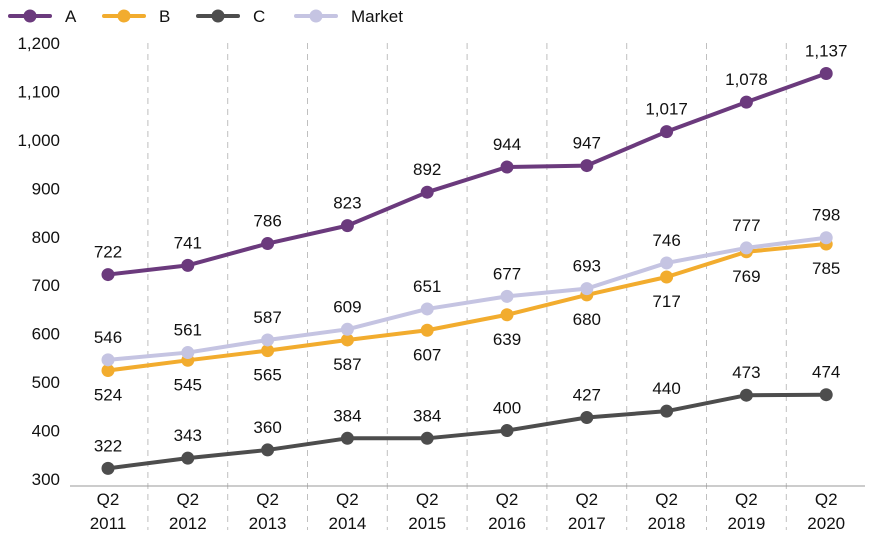 The width and height of the screenshot is (870, 538). Describe the element at coordinates (30, 16) in the screenshot. I see `legend-marker-a` at that location.